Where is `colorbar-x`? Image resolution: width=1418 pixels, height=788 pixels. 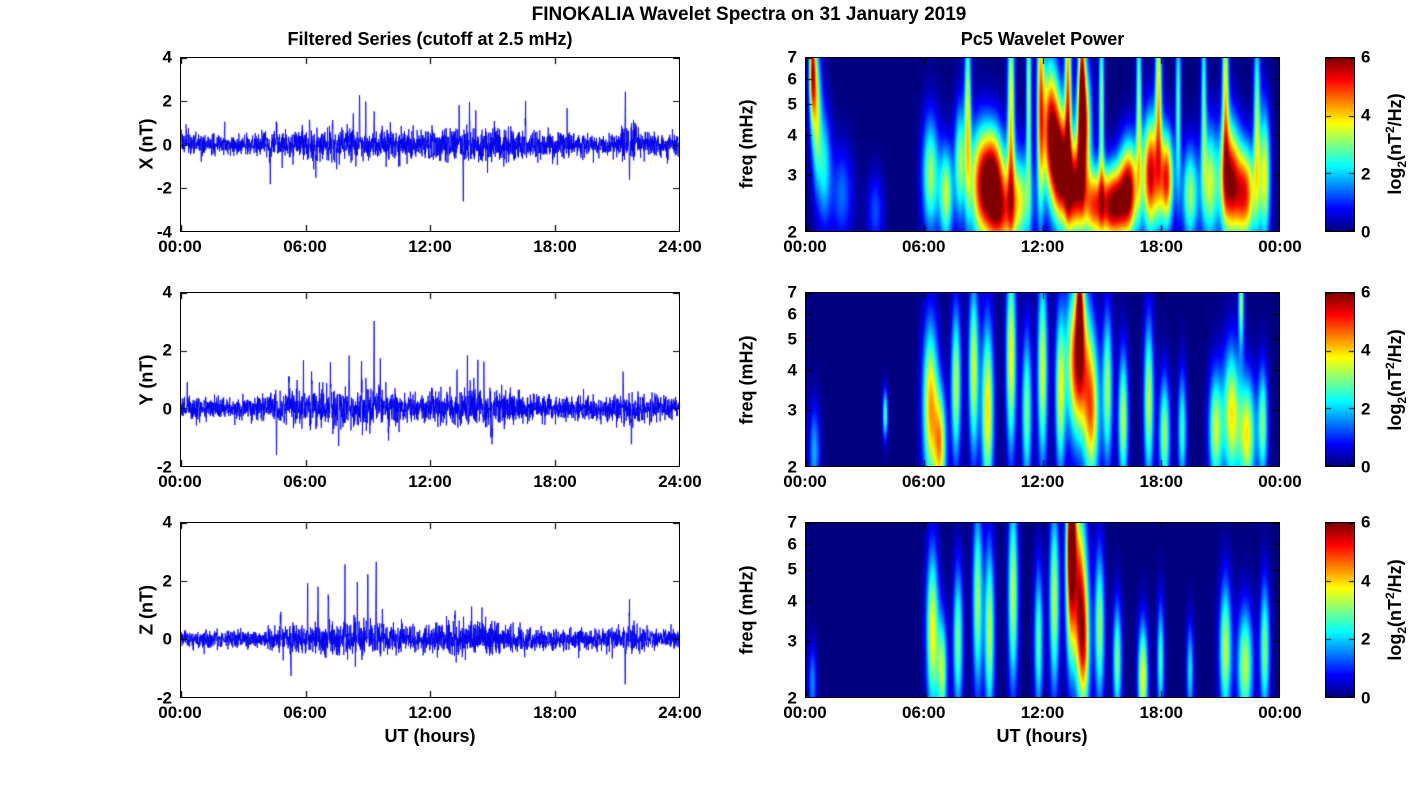 colorbar-x is located at coordinates (1340, 144).